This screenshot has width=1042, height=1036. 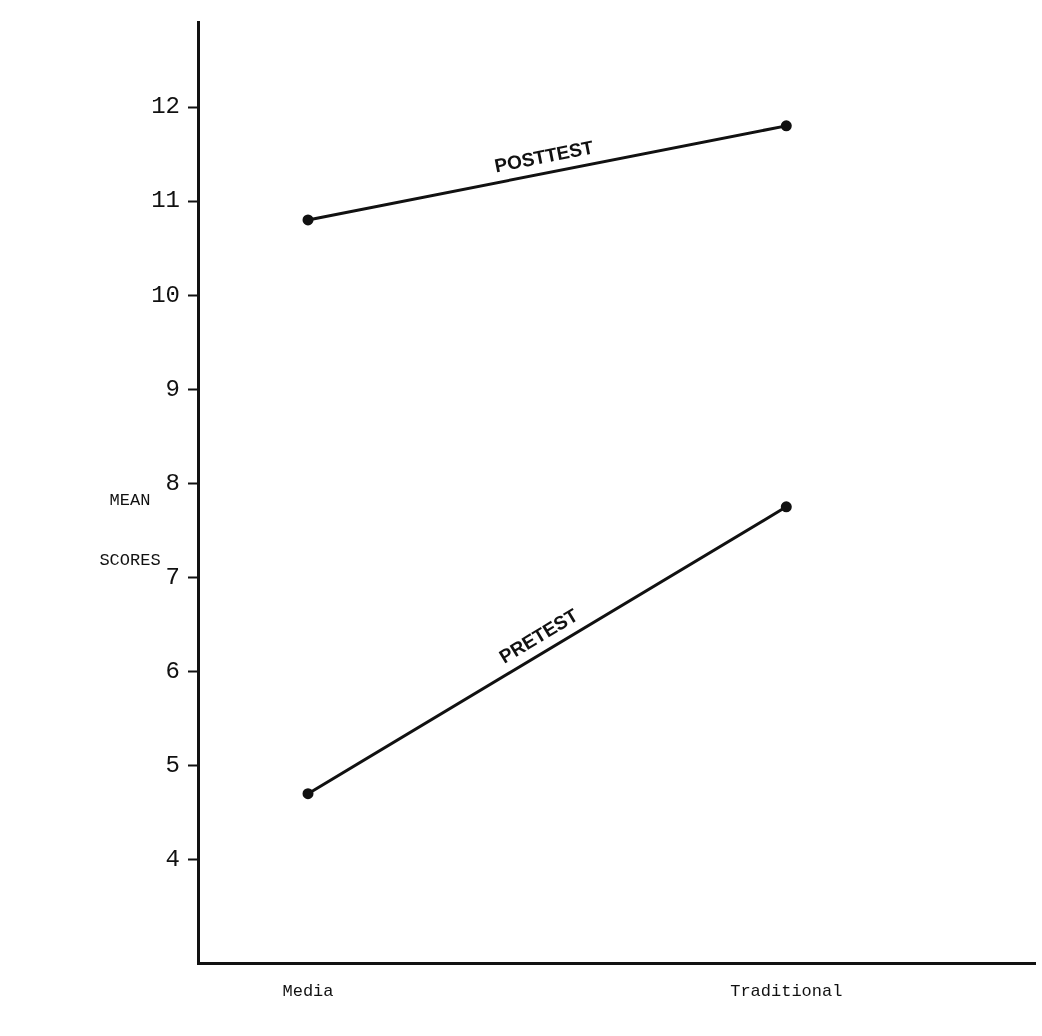 I want to click on y-tick-label: 5, so click(x=172, y=765).